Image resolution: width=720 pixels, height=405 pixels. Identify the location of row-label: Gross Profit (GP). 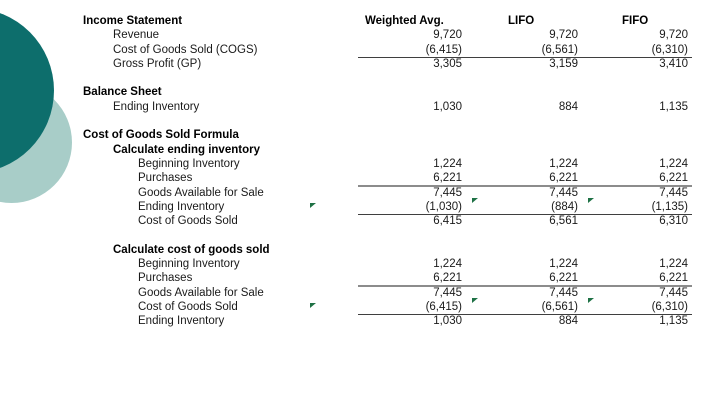
(157, 63).